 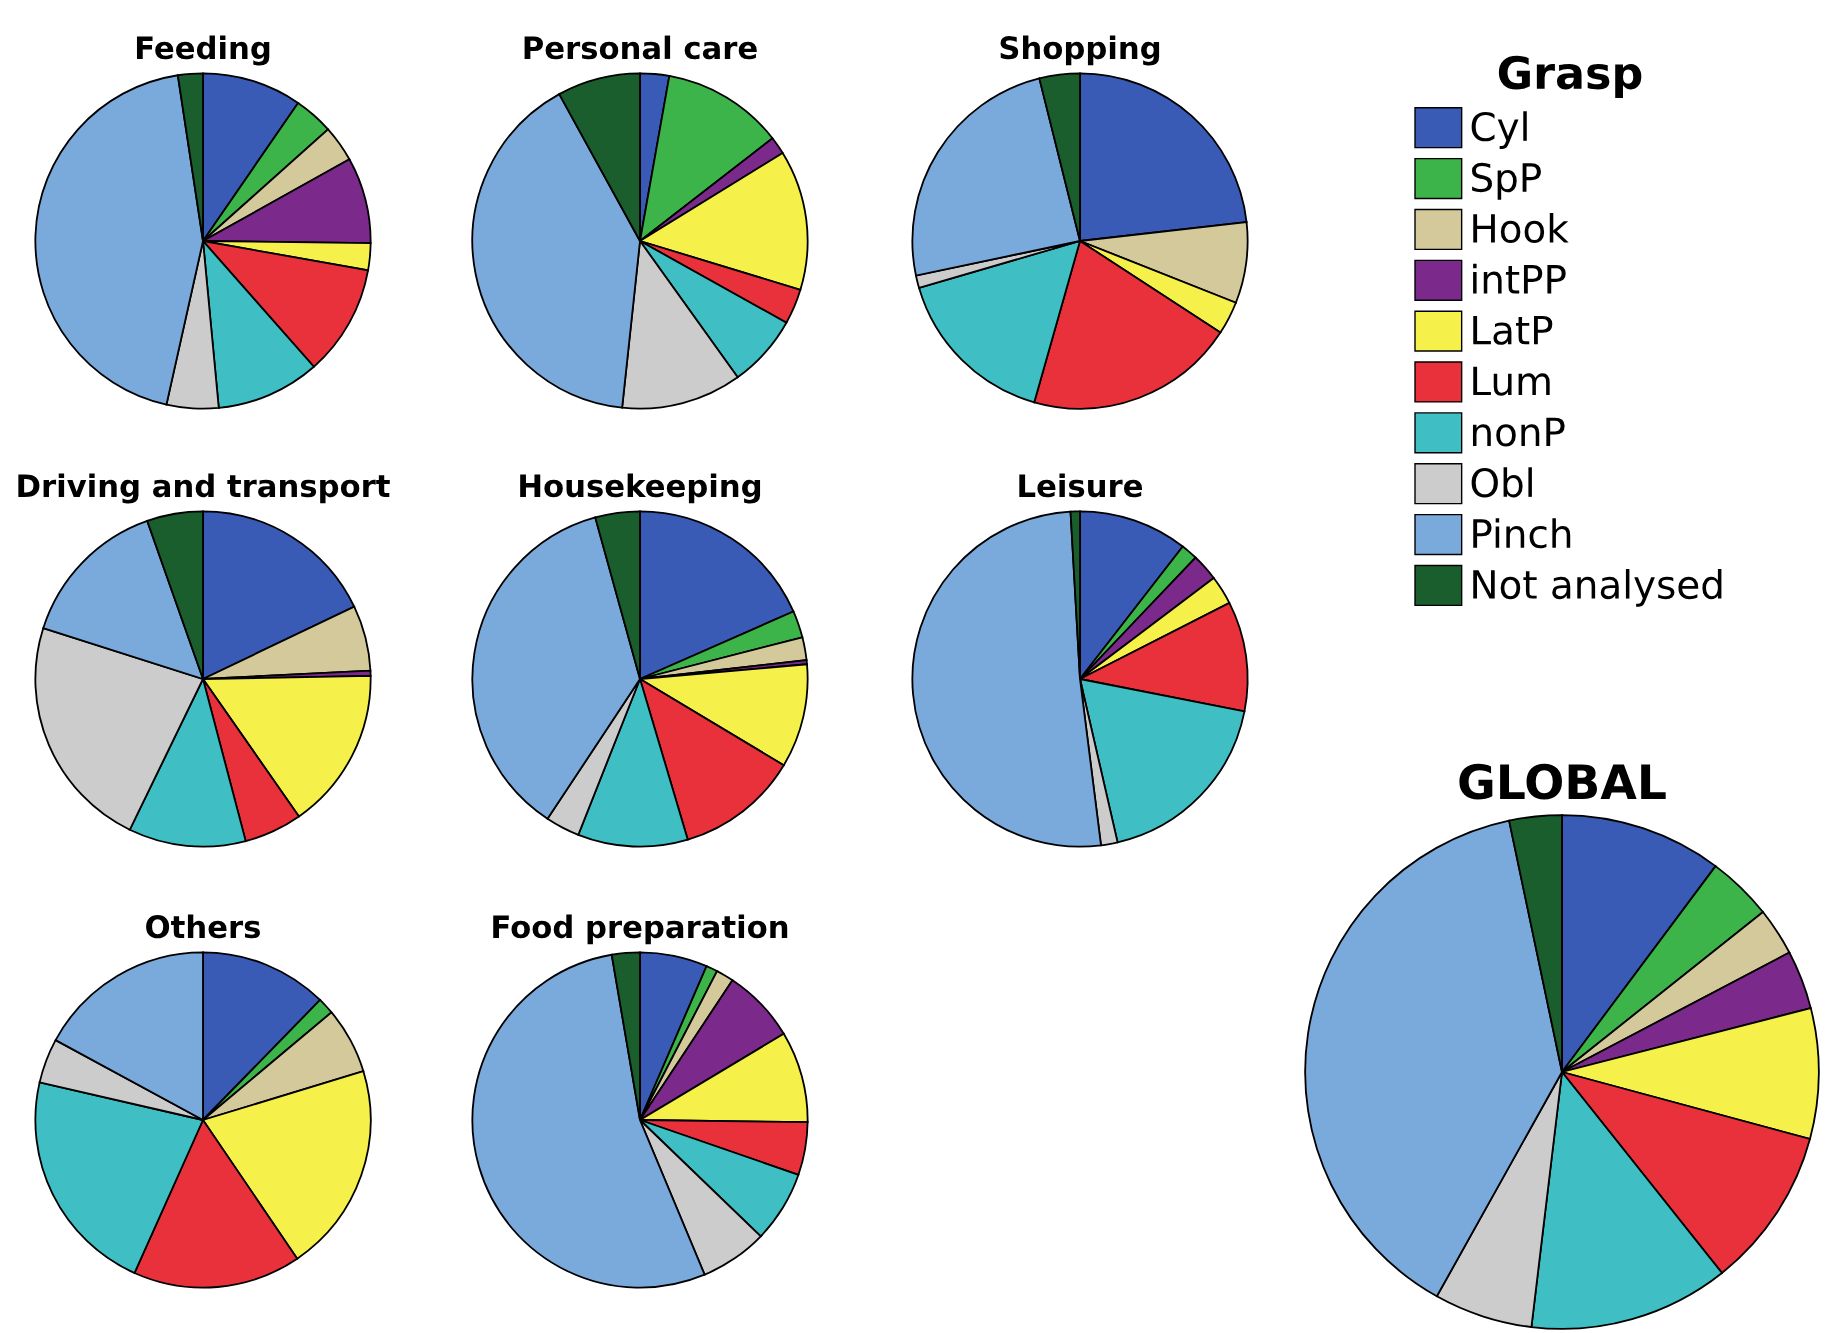 What do you see at coordinates (1562, 781) in the screenshot?
I see `chart-title: GLOBAL` at bounding box center [1562, 781].